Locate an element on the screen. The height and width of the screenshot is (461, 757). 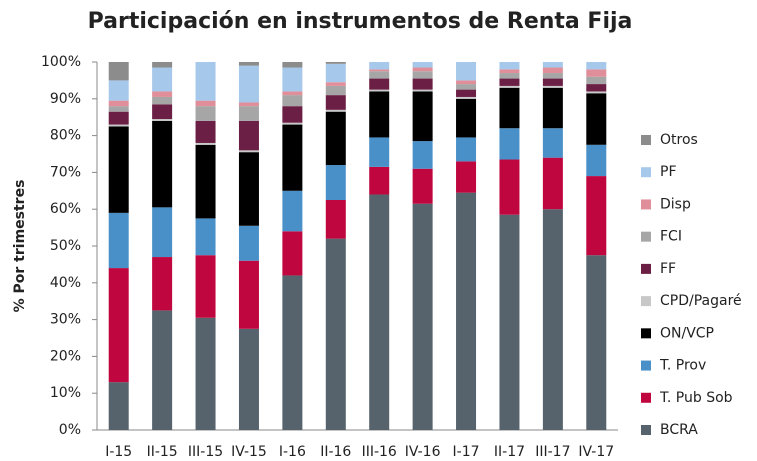
y-tick-label: 60% is located at coordinates (65, 209).